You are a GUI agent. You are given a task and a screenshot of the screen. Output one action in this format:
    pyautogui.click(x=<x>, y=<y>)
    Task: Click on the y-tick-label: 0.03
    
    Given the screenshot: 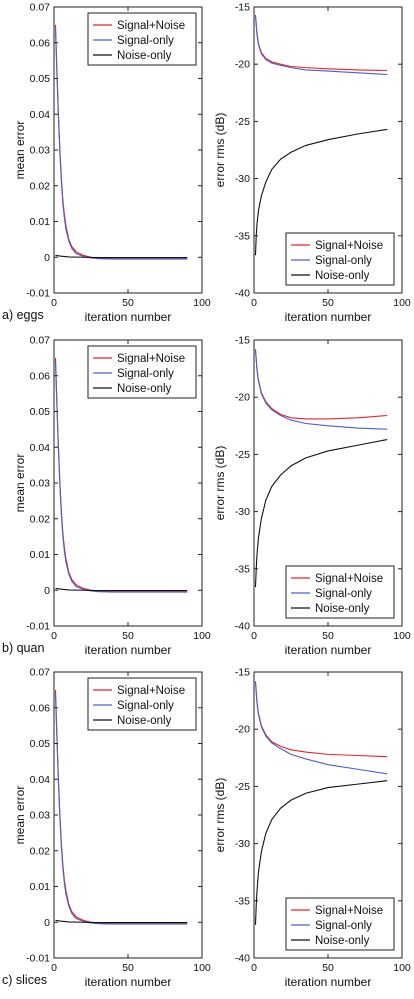 What is the action you would take?
    pyautogui.click(x=40, y=816)
    